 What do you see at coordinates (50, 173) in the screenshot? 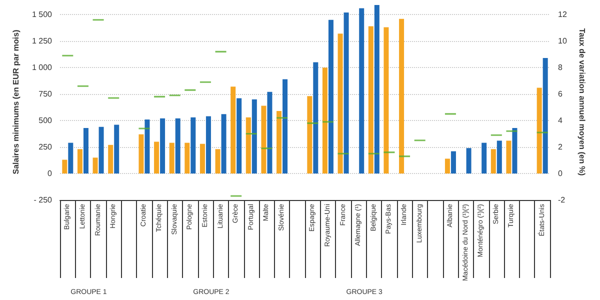
I see `y-tick-label: 0` at bounding box center [50, 173].